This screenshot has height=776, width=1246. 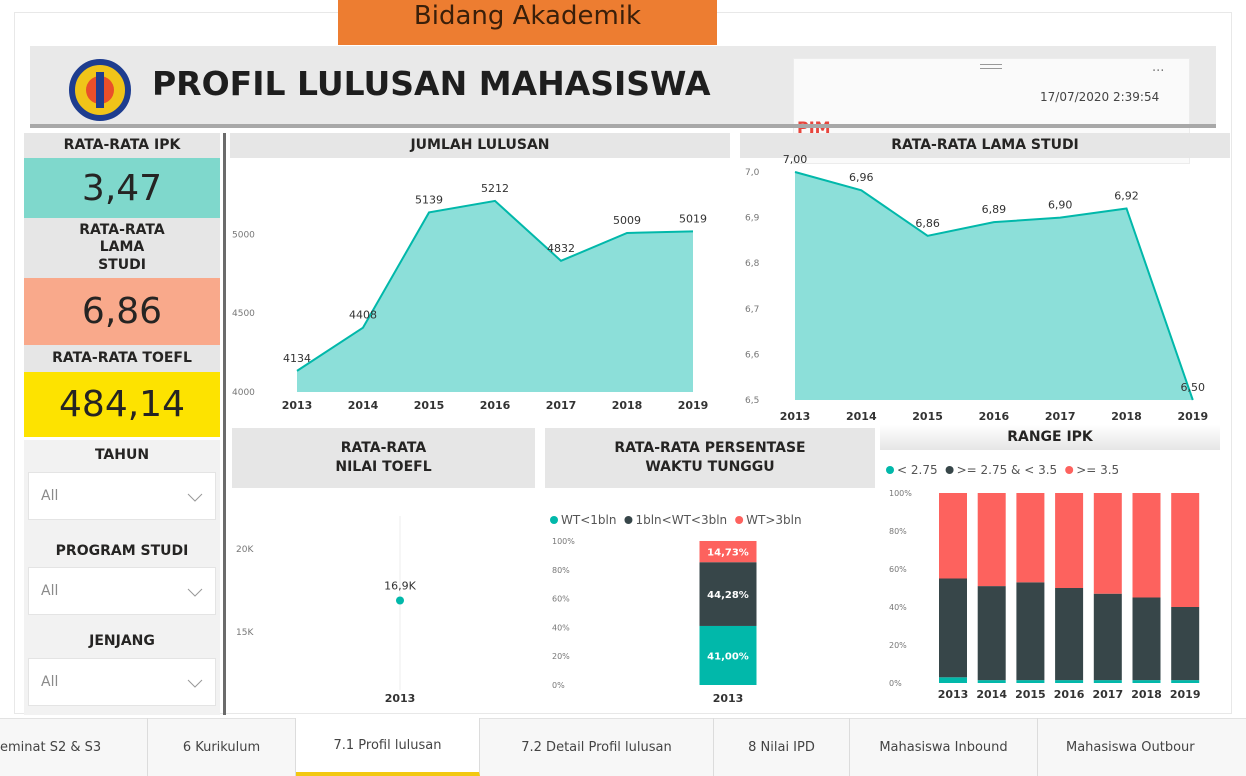 I want to click on y-tick-label: 6,8, so click(x=752, y=264).